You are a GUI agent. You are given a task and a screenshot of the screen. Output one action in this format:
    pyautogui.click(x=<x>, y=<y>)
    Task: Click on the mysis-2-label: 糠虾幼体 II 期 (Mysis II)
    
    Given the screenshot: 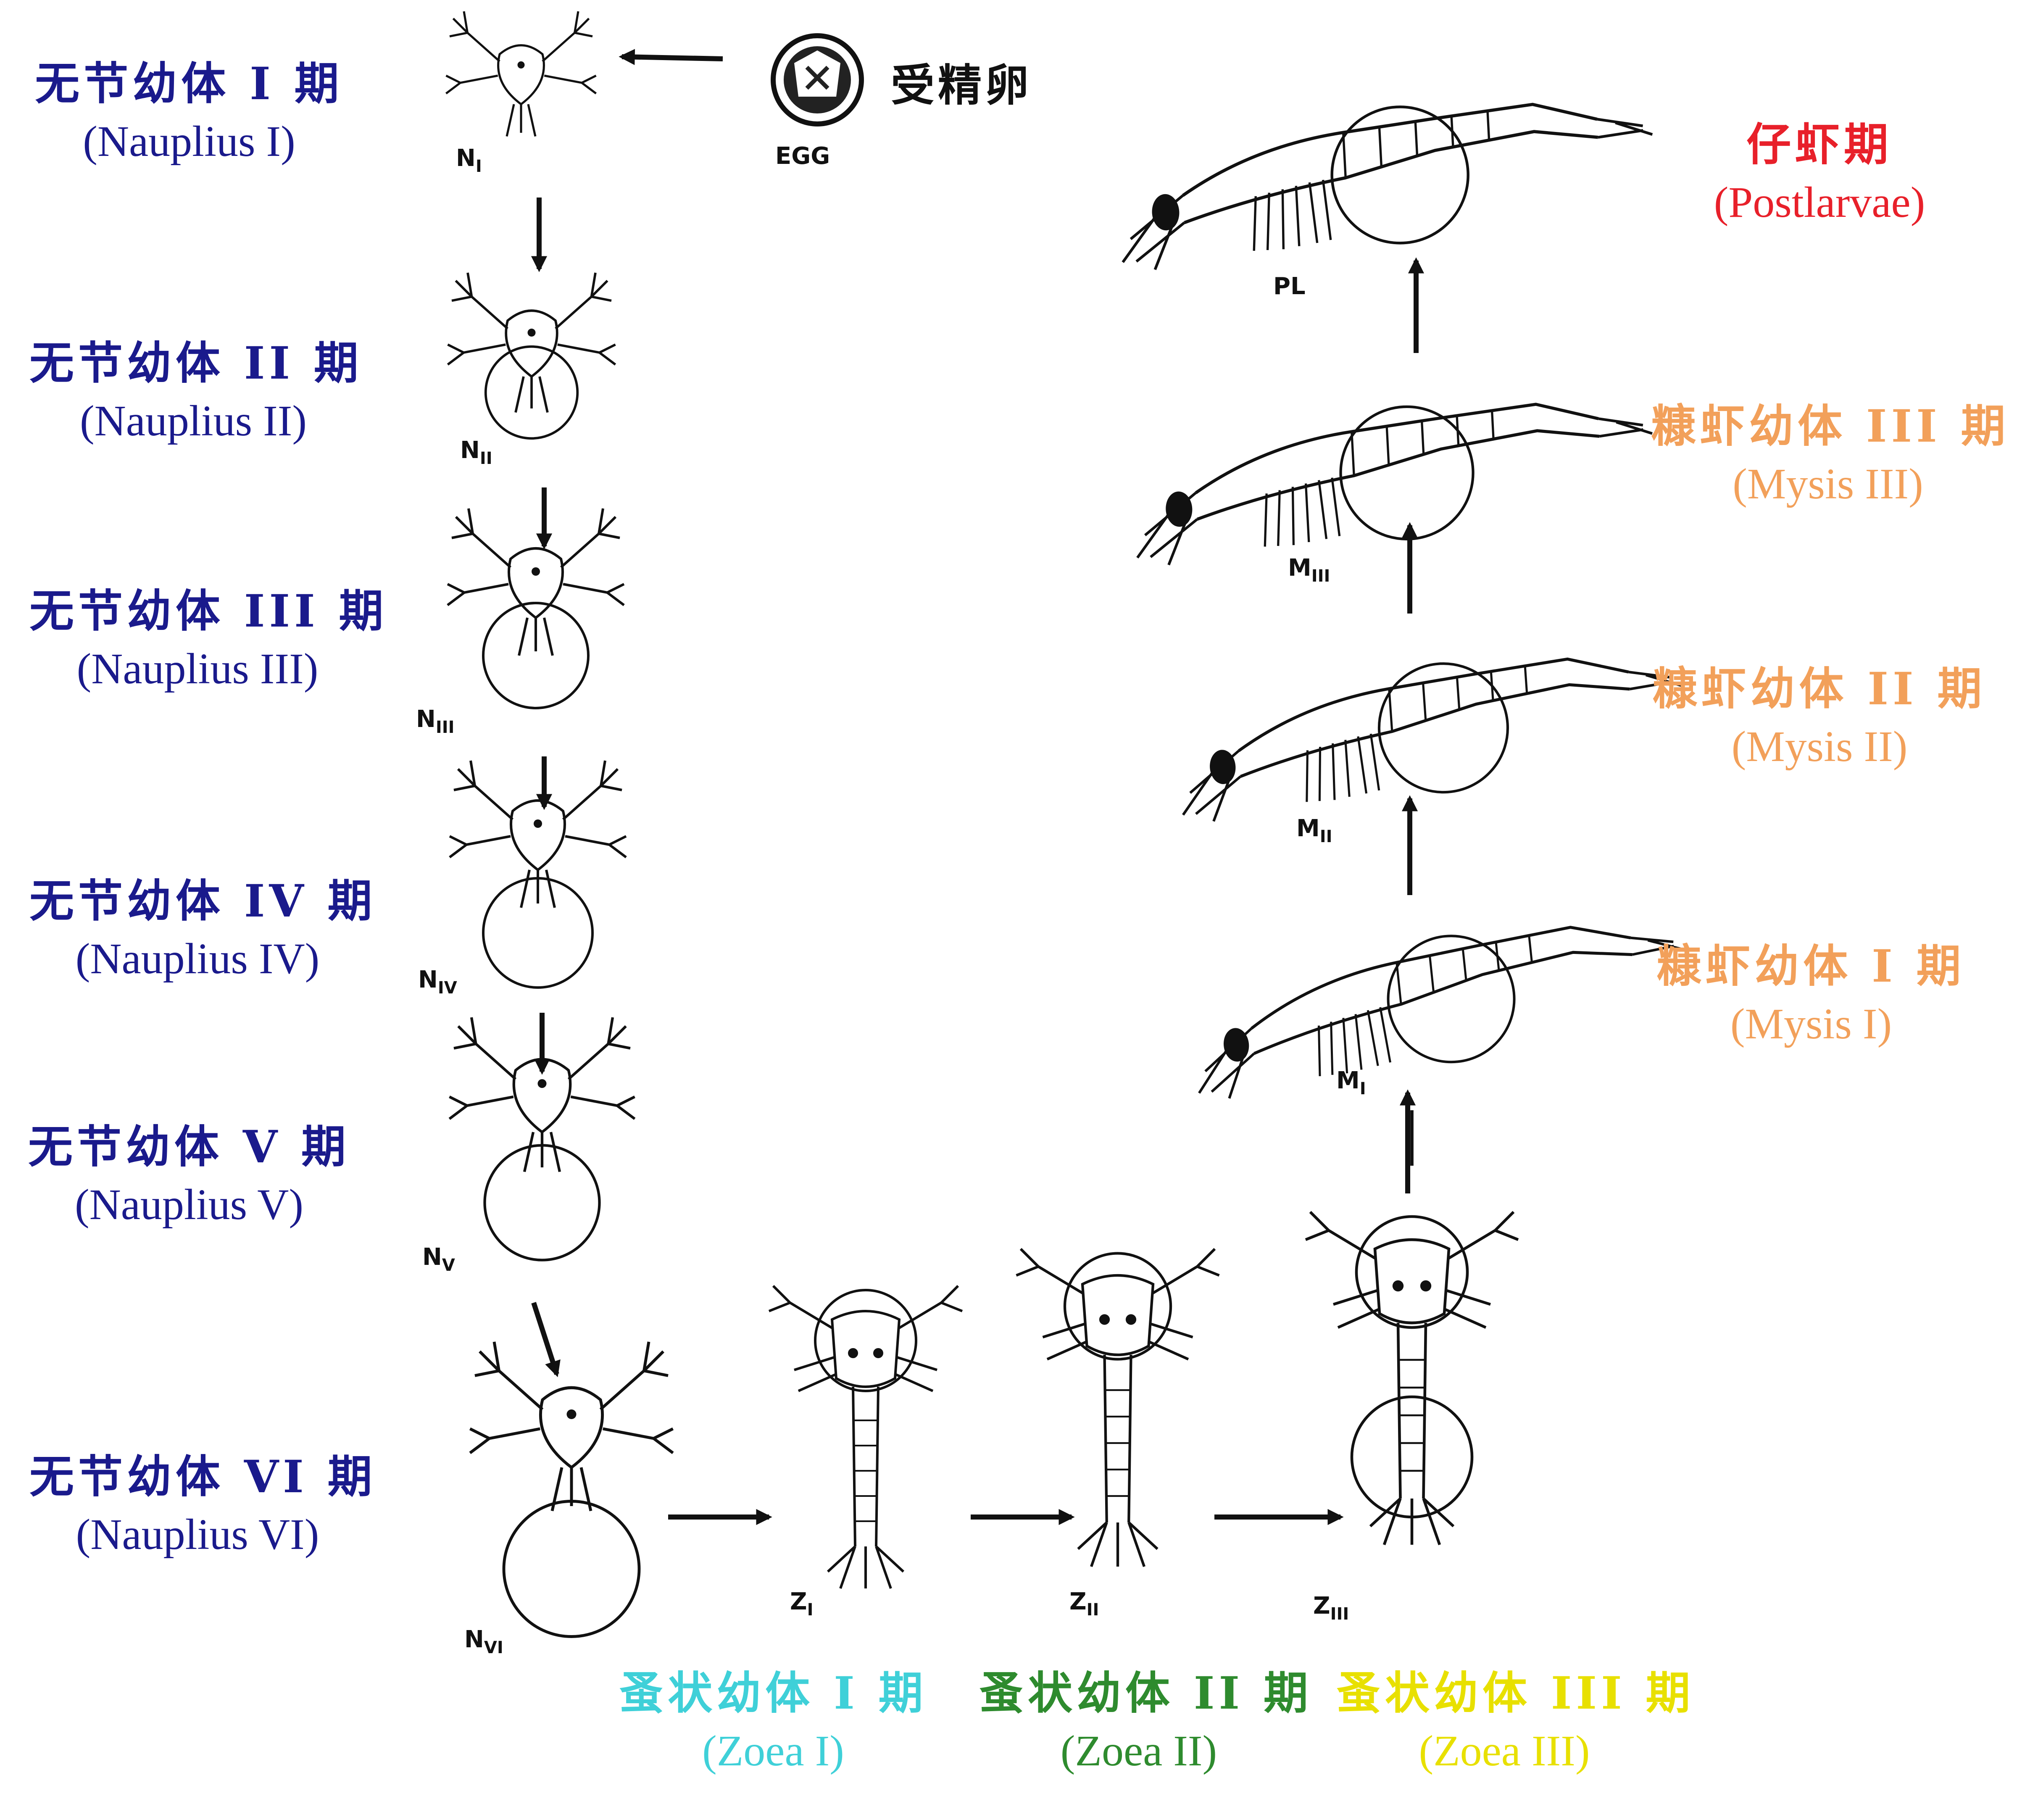 What is the action you would take?
    pyautogui.click(x=1819, y=716)
    